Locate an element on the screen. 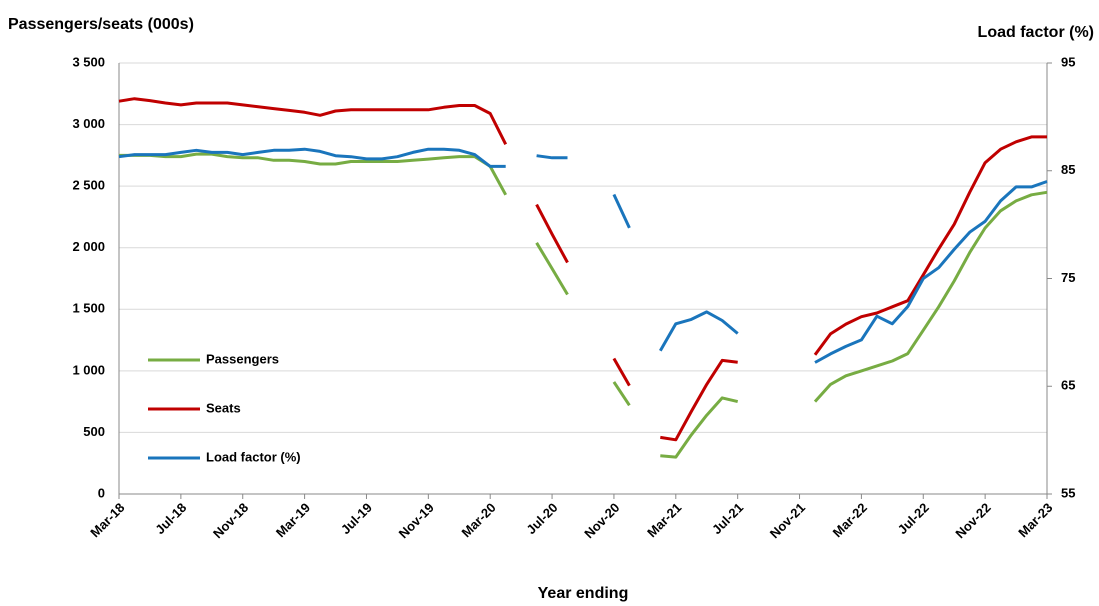  x-tick-label: Nov-18 is located at coordinates (230, 520).